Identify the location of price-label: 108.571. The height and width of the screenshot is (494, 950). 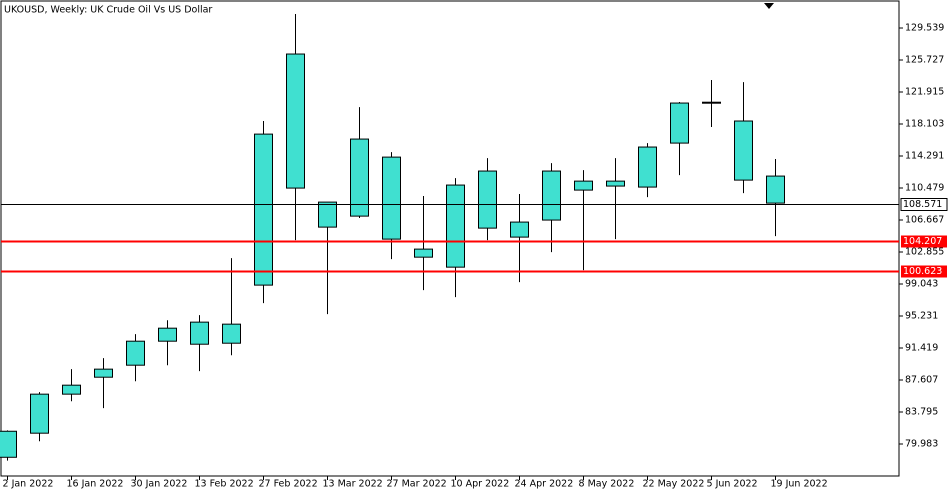
(922, 204).